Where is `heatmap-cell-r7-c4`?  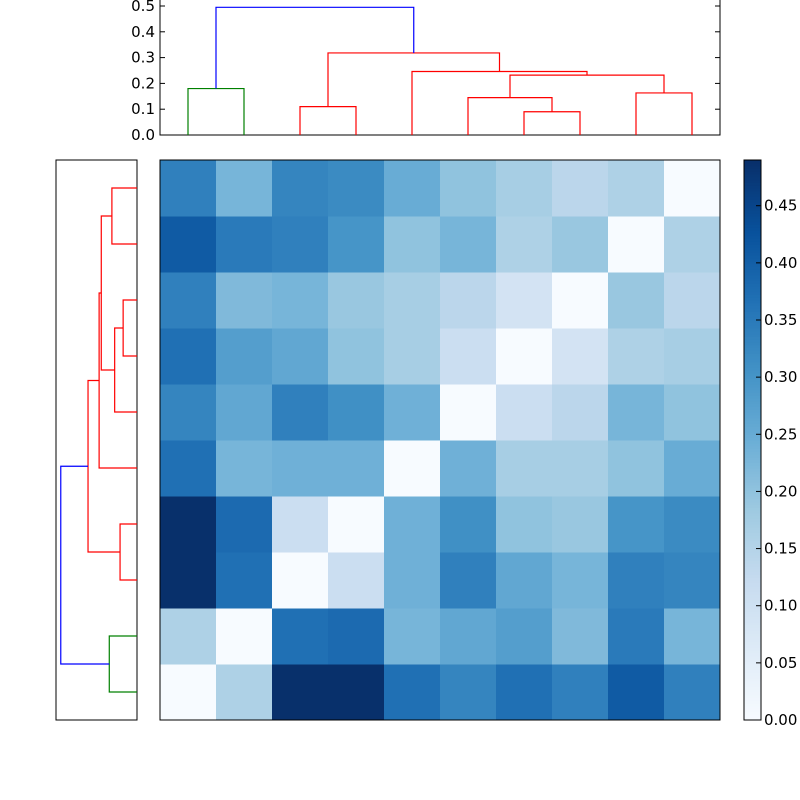
heatmap-cell-r7-c4 is located at coordinates (412, 300).